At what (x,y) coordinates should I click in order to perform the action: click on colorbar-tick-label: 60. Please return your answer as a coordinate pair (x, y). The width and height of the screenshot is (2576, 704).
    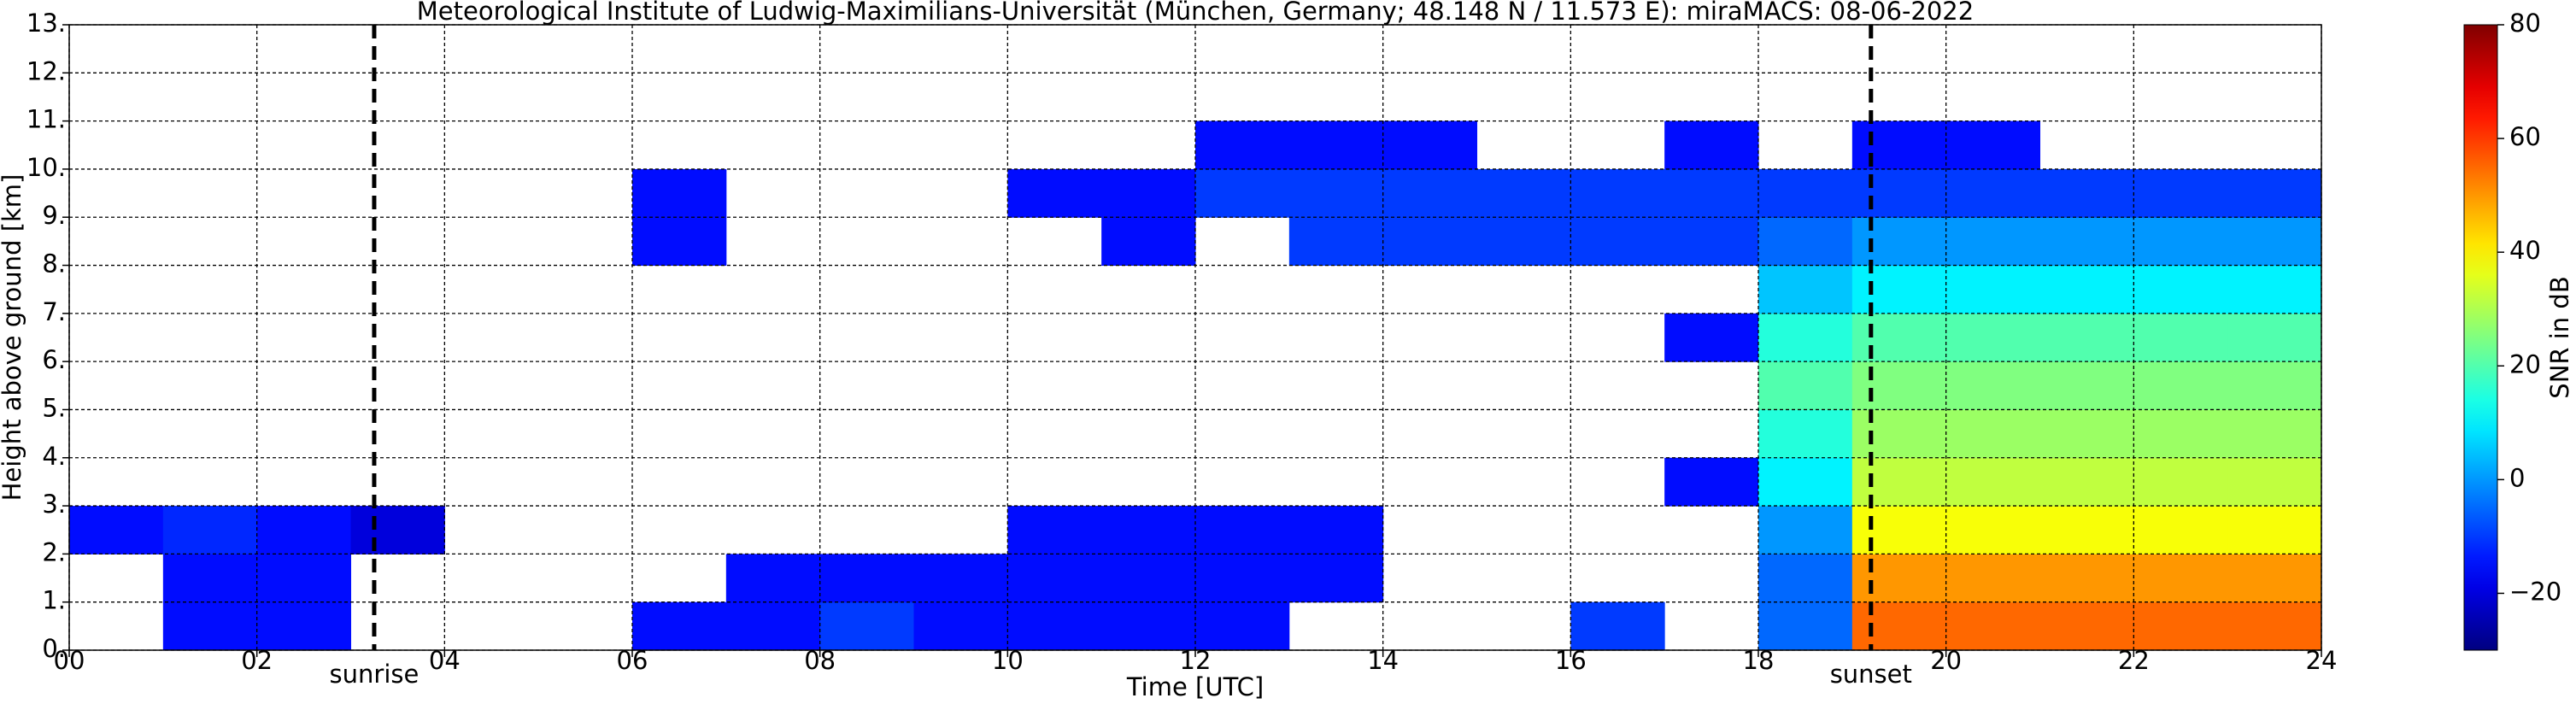
    Looking at the image, I should click on (2525, 136).